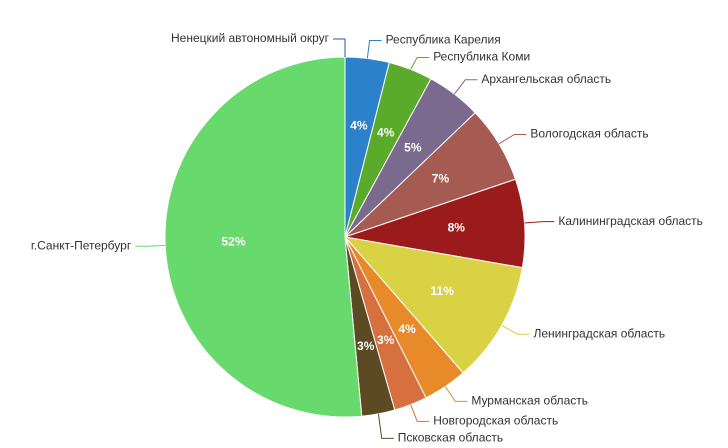  What do you see at coordinates (495, 421) in the screenshot?
I see `category-label: Новгородская область` at bounding box center [495, 421].